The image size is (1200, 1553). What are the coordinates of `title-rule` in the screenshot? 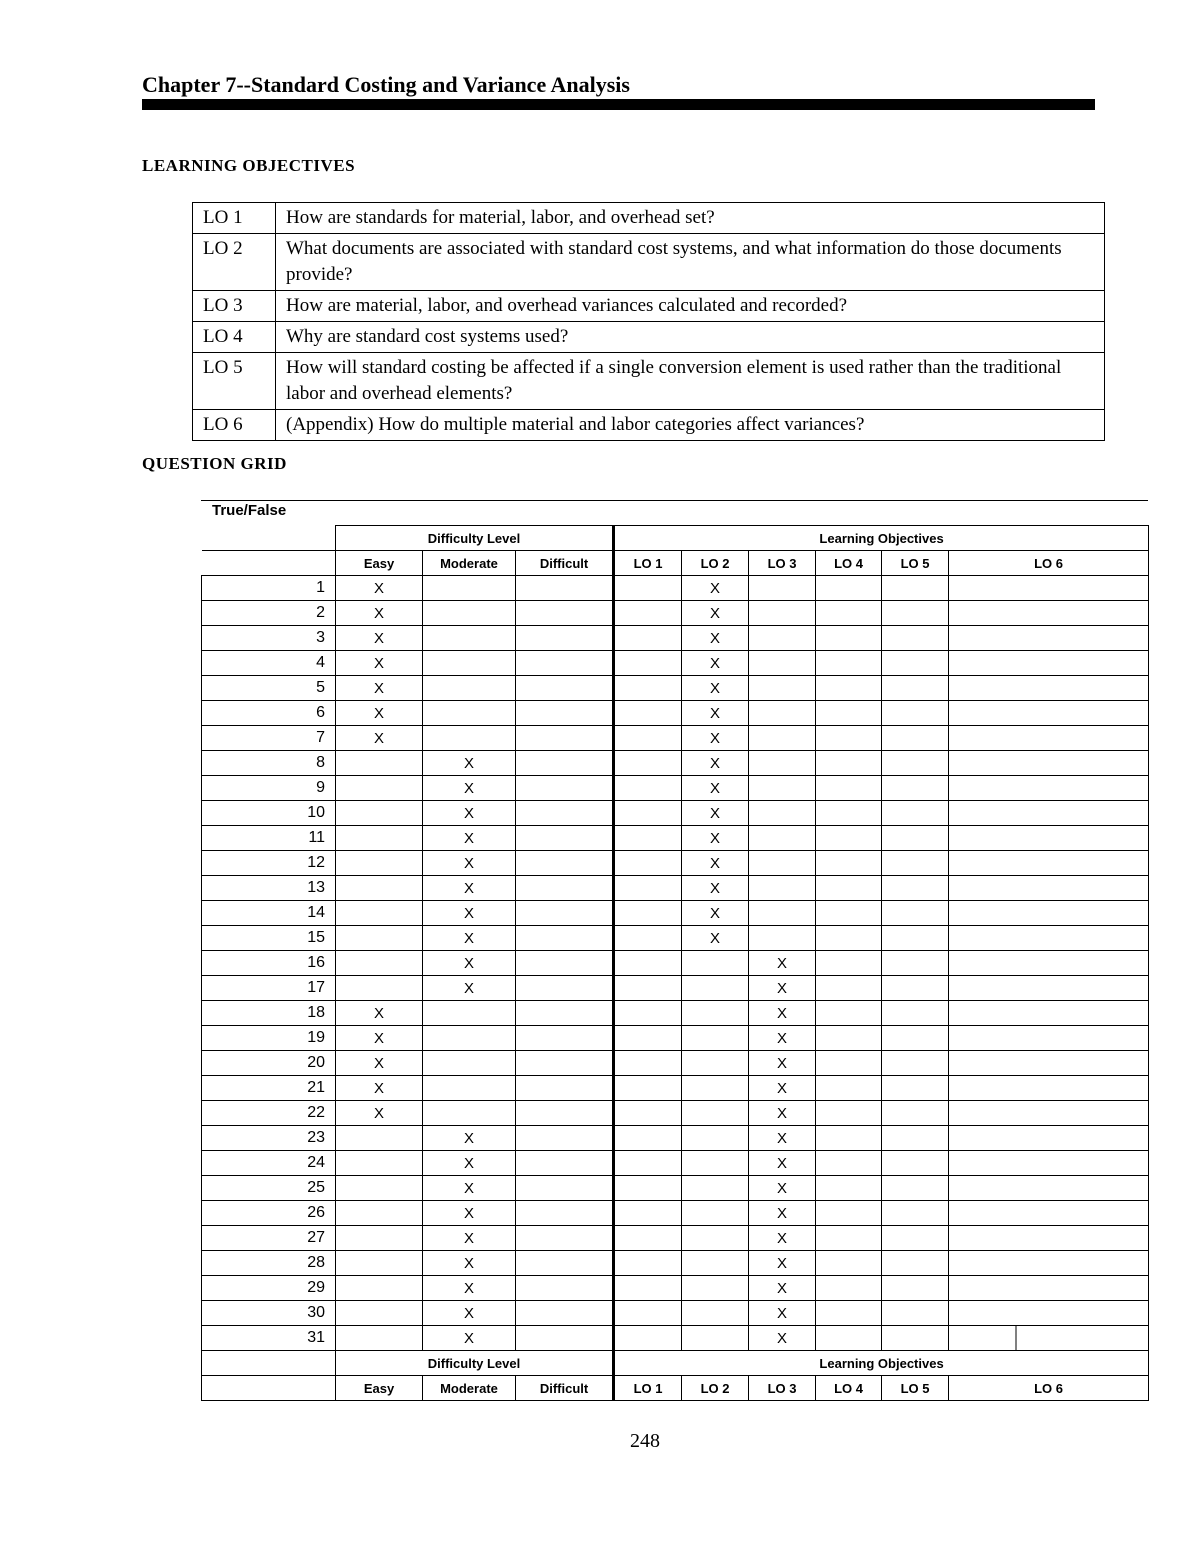 It's located at (618, 104).